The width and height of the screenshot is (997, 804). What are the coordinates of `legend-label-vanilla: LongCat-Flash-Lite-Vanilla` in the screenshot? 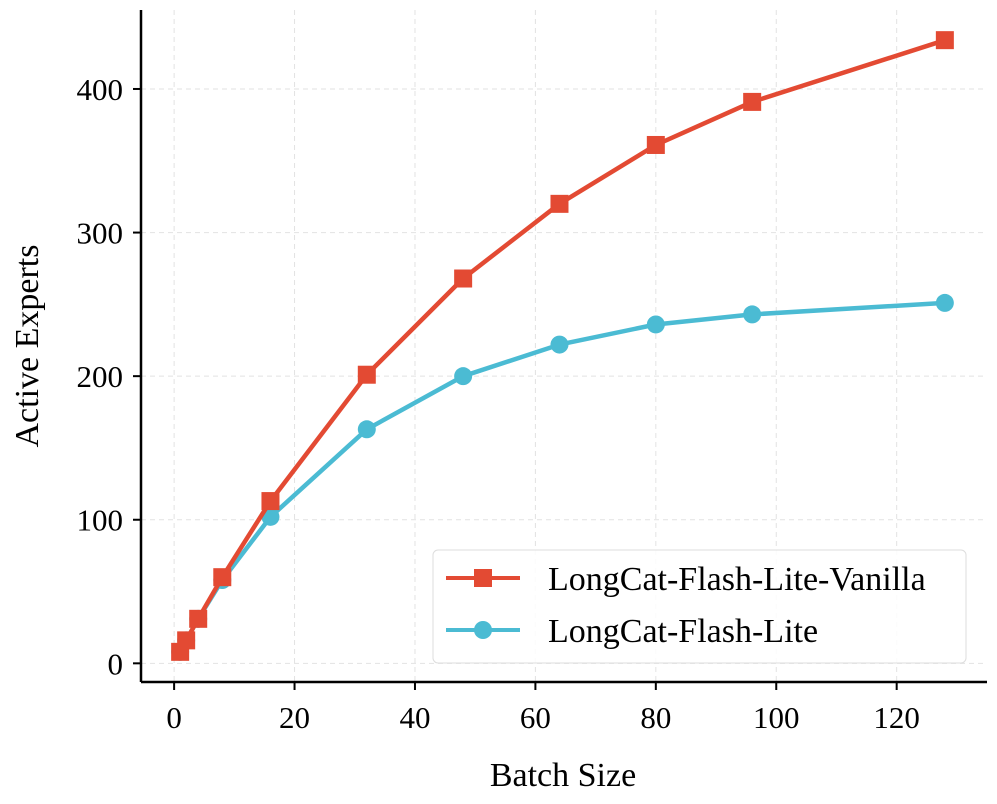 It's located at (737, 579).